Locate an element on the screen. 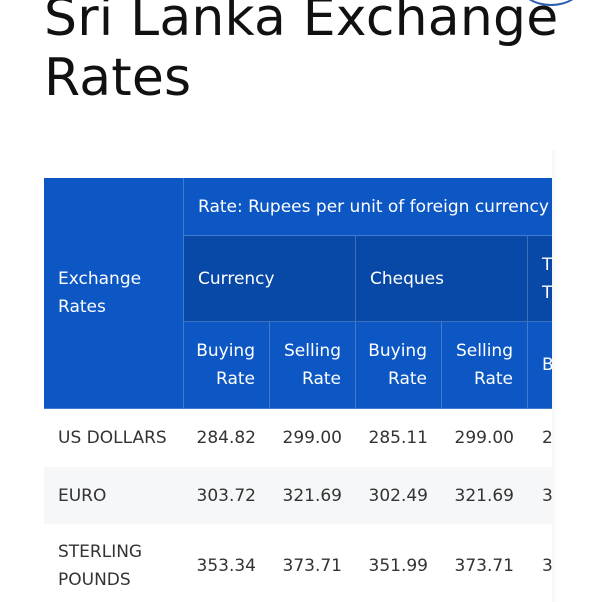 Image resolution: width=600 pixels, height=602 pixels. value-euro-cheques-buying: 302.49 is located at coordinates (398, 495).